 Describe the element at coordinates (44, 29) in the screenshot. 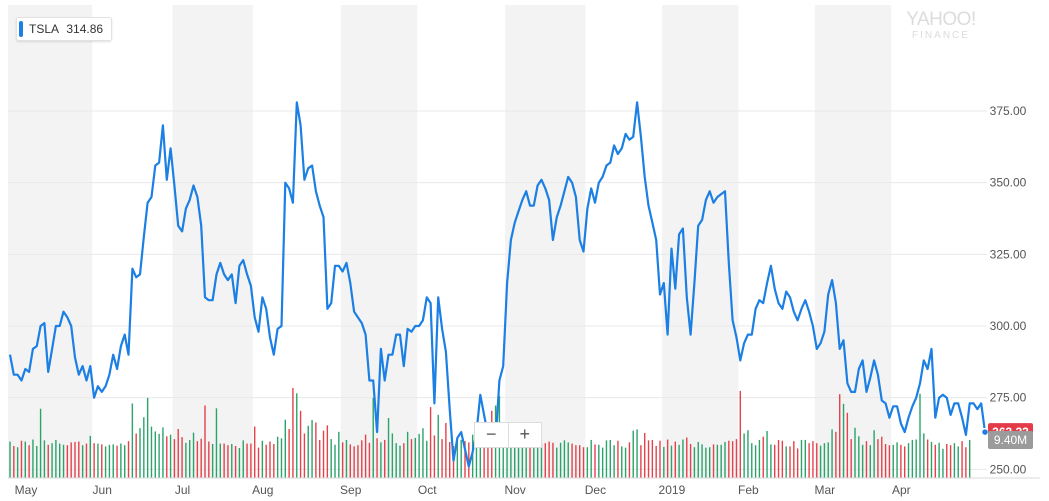

I see `legend-ticker: TSLA` at that location.